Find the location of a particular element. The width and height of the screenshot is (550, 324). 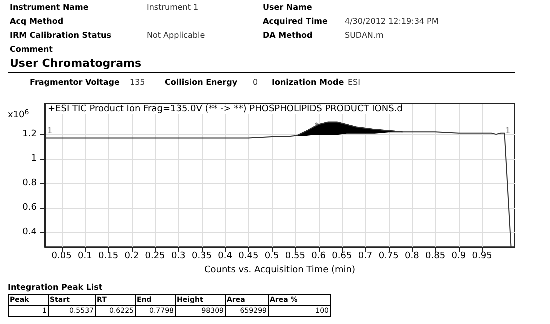

x-tick-label: 0.25 is located at coordinates (155, 257).